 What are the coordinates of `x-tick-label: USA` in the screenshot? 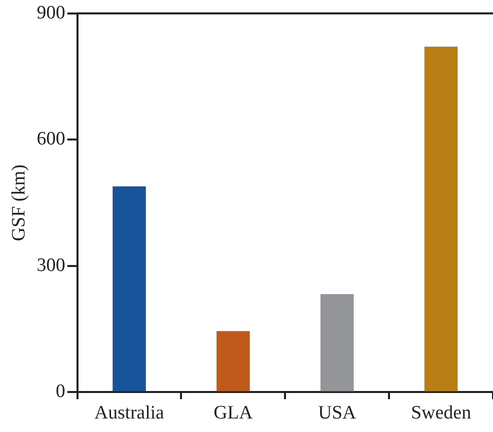 It's located at (337, 413).